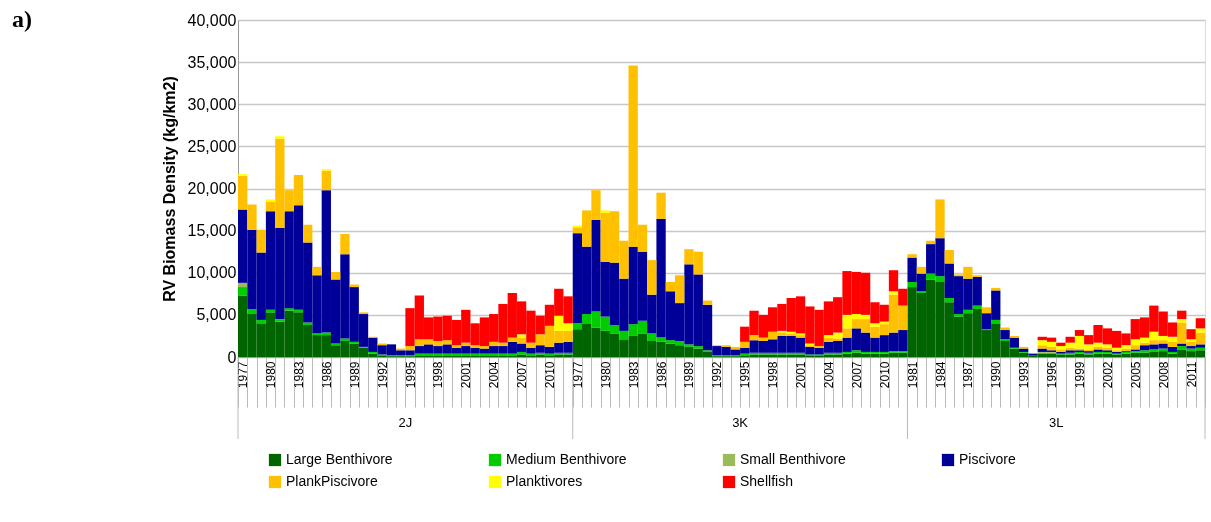  Describe the element at coordinates (212, 62) in the screenshot. I see `y-tick-label: 35,000` at that location.